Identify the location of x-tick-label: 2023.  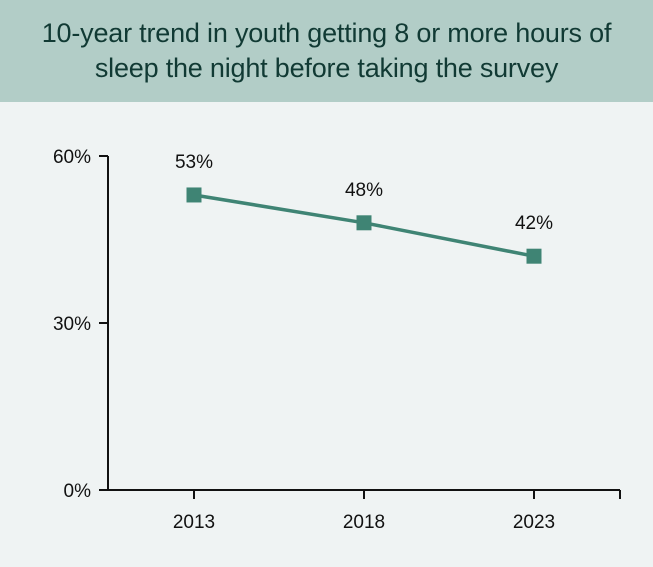
(534, 522).